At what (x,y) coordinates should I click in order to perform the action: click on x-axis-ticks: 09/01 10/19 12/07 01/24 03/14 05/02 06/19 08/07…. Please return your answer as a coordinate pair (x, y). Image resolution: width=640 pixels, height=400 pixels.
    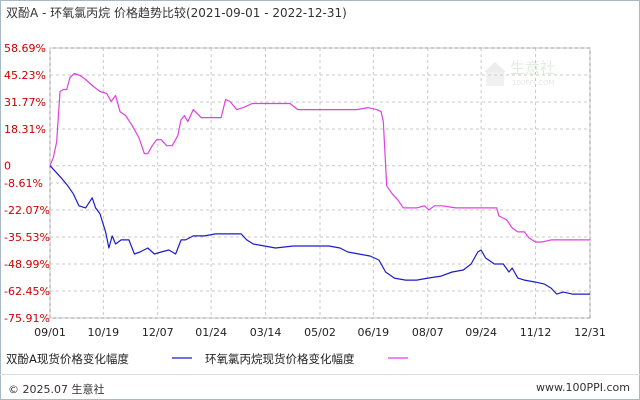
    Looking at the image, I should click on (320, 332).